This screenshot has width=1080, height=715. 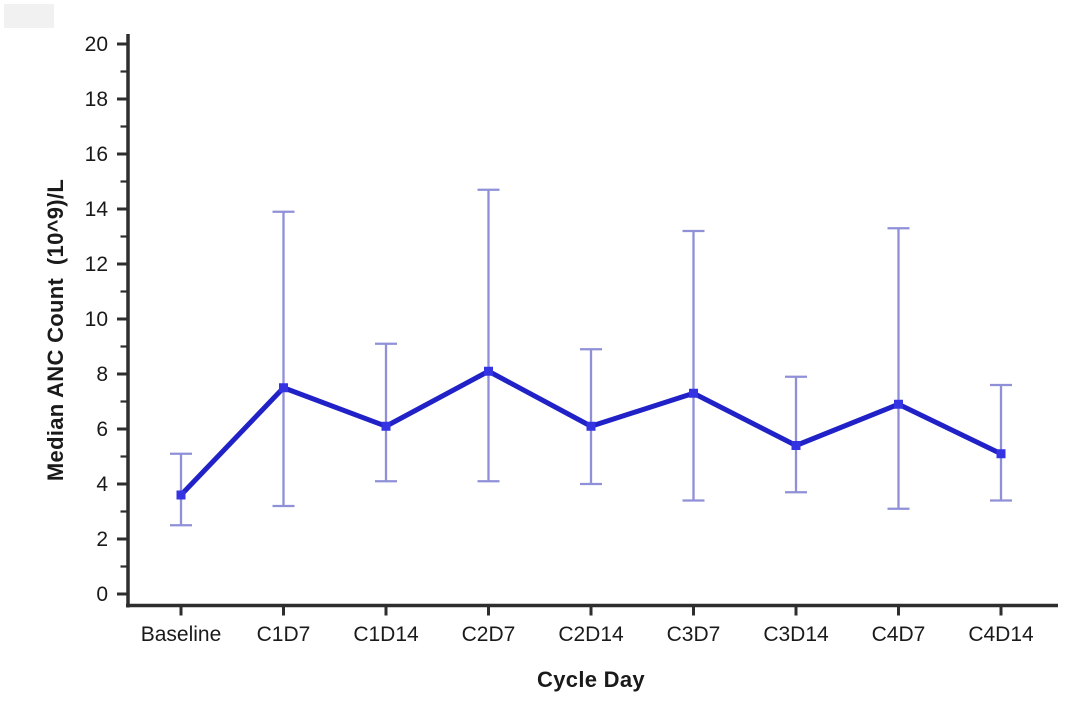 I want to click on corner-artifact, so click(x=29, y=16).